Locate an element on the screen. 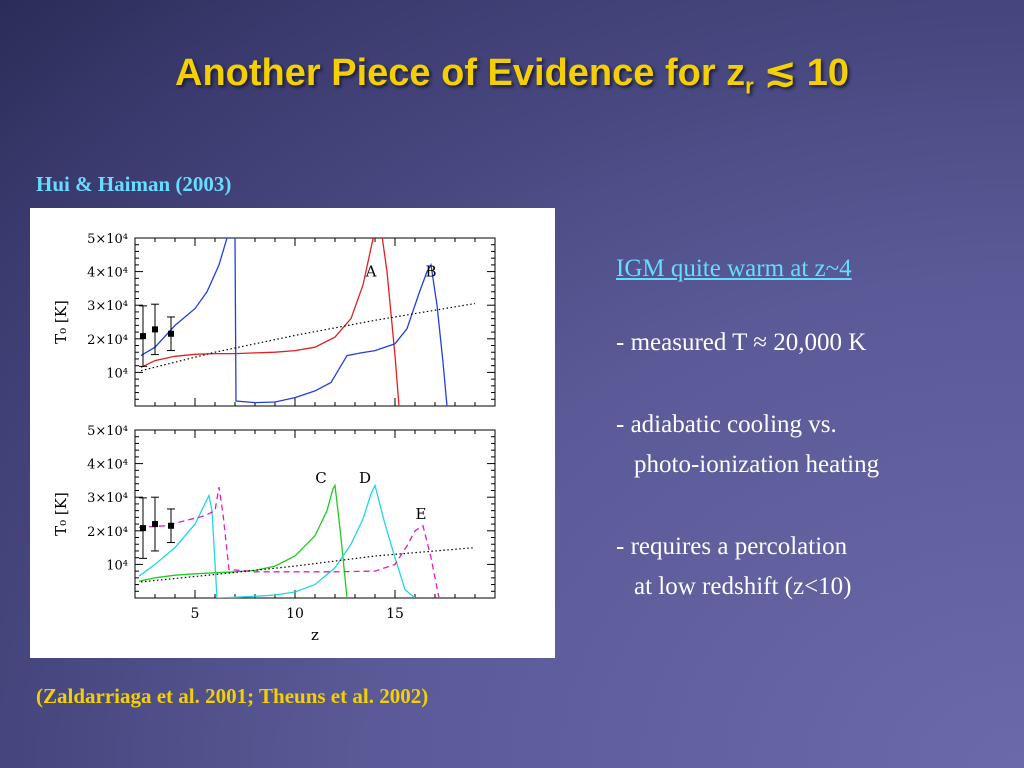 Image resolution: width=1024 pixels, height=768 pixels. bullet-line: - measured T ≈ 20,000 K is located at coordinates (741, 342).